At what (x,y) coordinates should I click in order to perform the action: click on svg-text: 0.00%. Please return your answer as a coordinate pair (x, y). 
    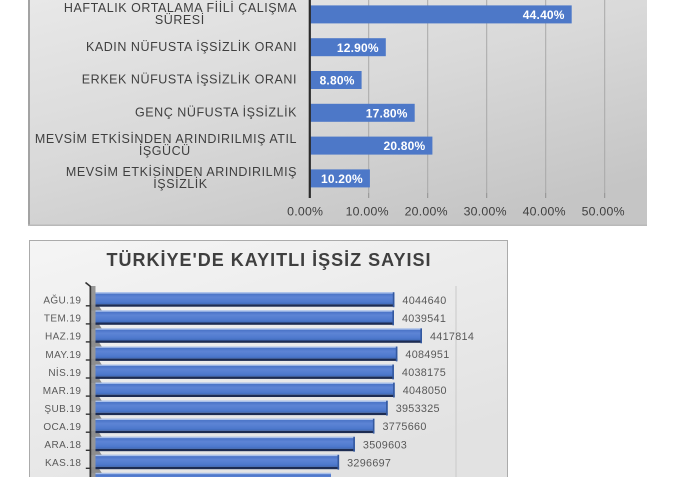
    Looking at the image, I should click on (305, 212).